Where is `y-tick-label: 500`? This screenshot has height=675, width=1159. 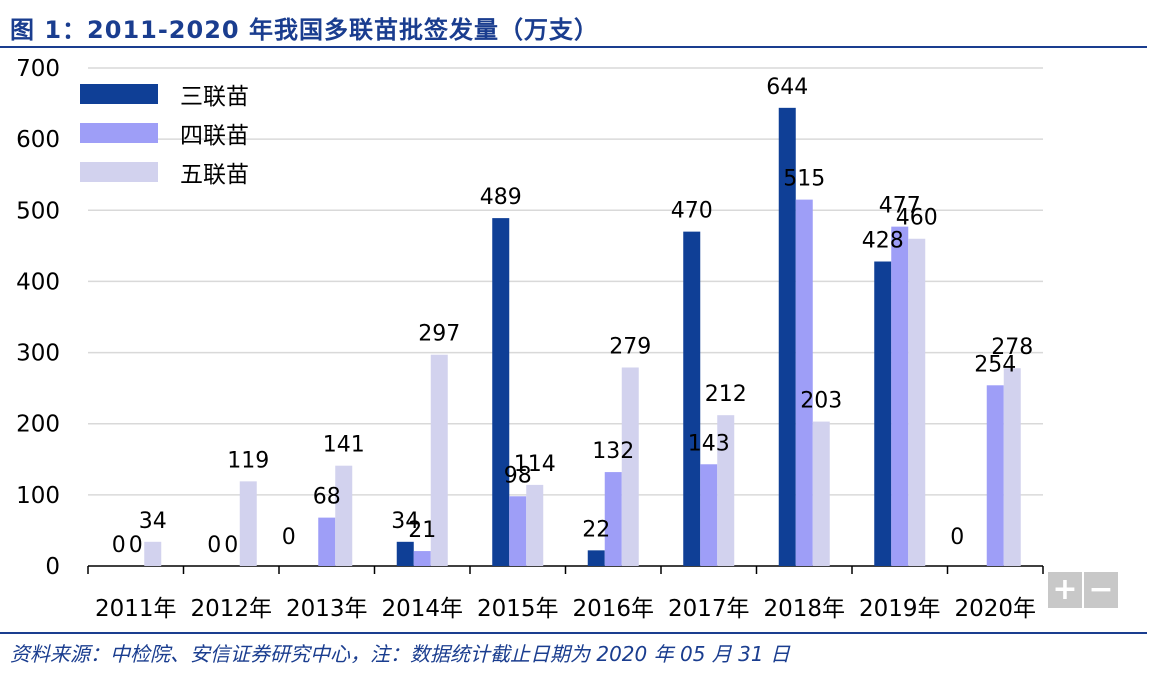 y-tick-label: 500 is located at coordinates (38, 211).